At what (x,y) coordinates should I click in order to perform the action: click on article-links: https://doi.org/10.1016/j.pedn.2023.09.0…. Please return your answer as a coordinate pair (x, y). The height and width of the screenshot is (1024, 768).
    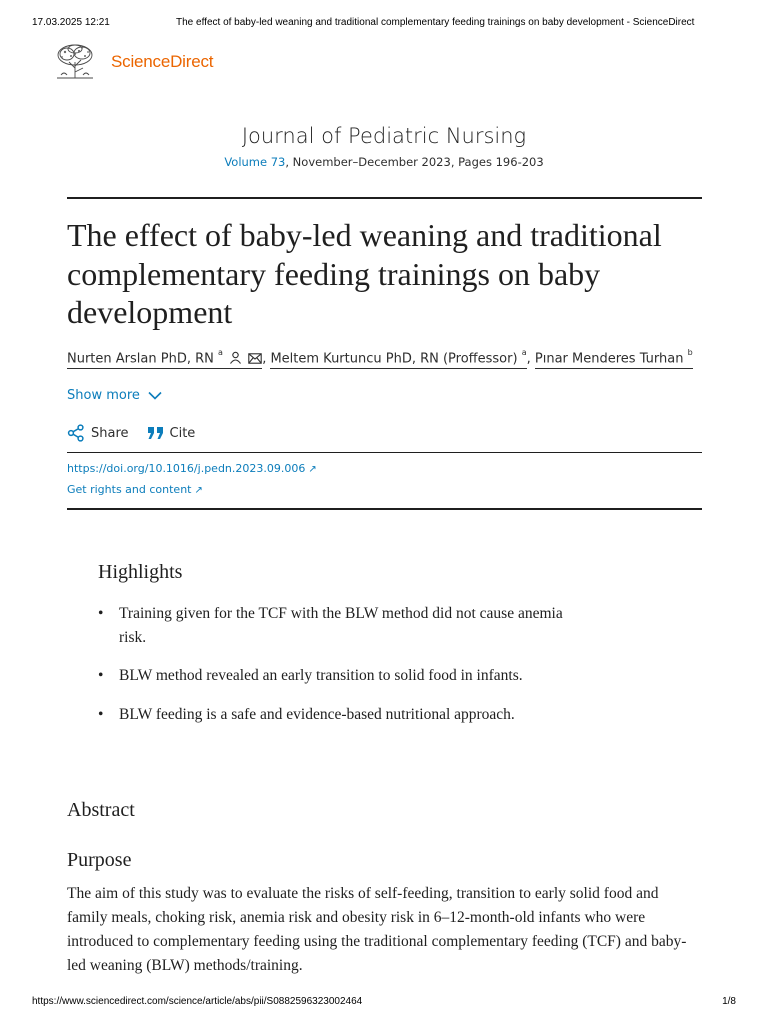
    Looking at the image, I should click on (192, 483).